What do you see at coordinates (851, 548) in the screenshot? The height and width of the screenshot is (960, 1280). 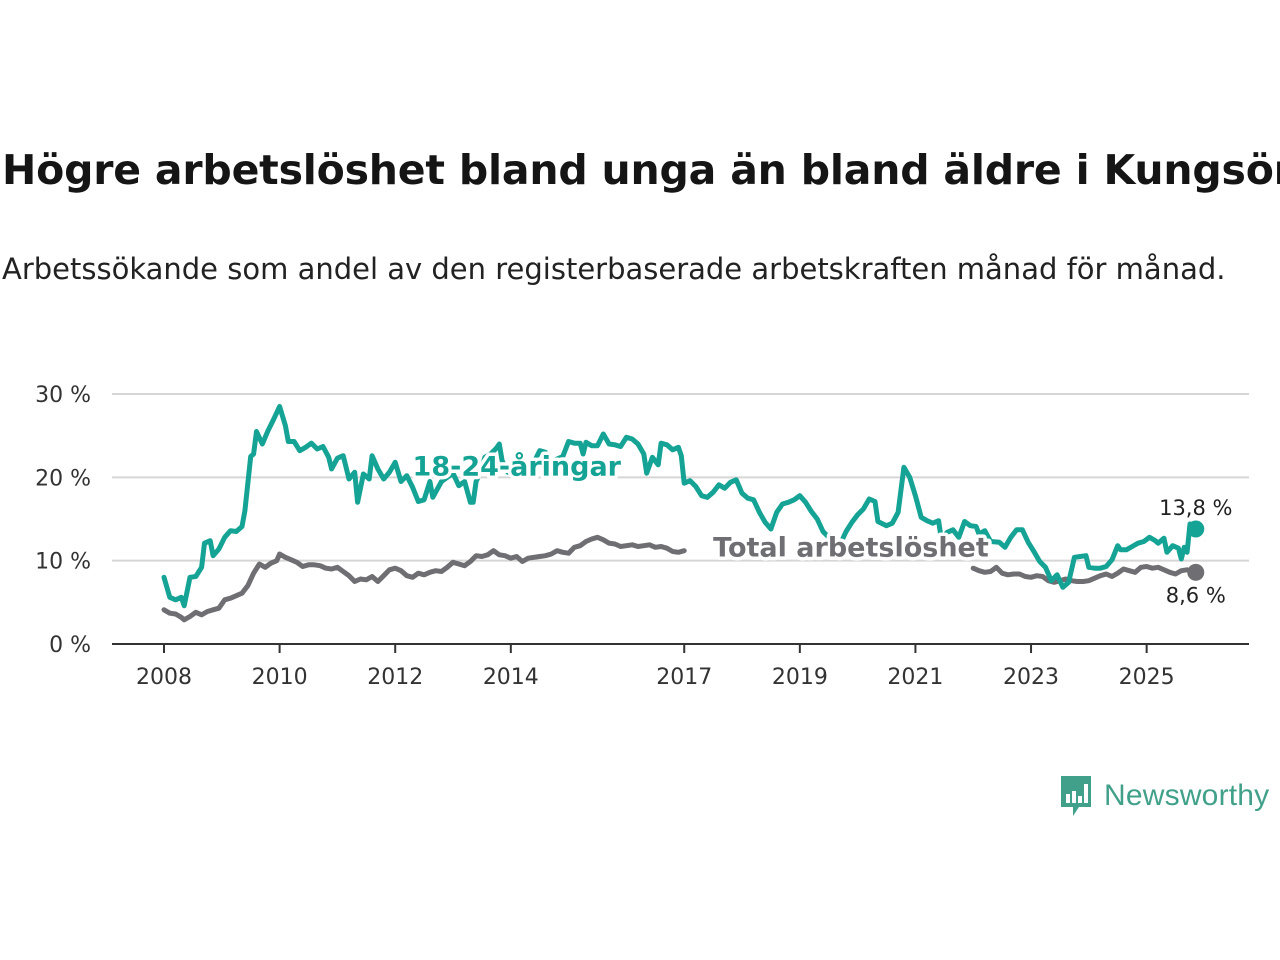 I see `series-label-total: Total arbetslöshet` at bounding box center [851, 548].